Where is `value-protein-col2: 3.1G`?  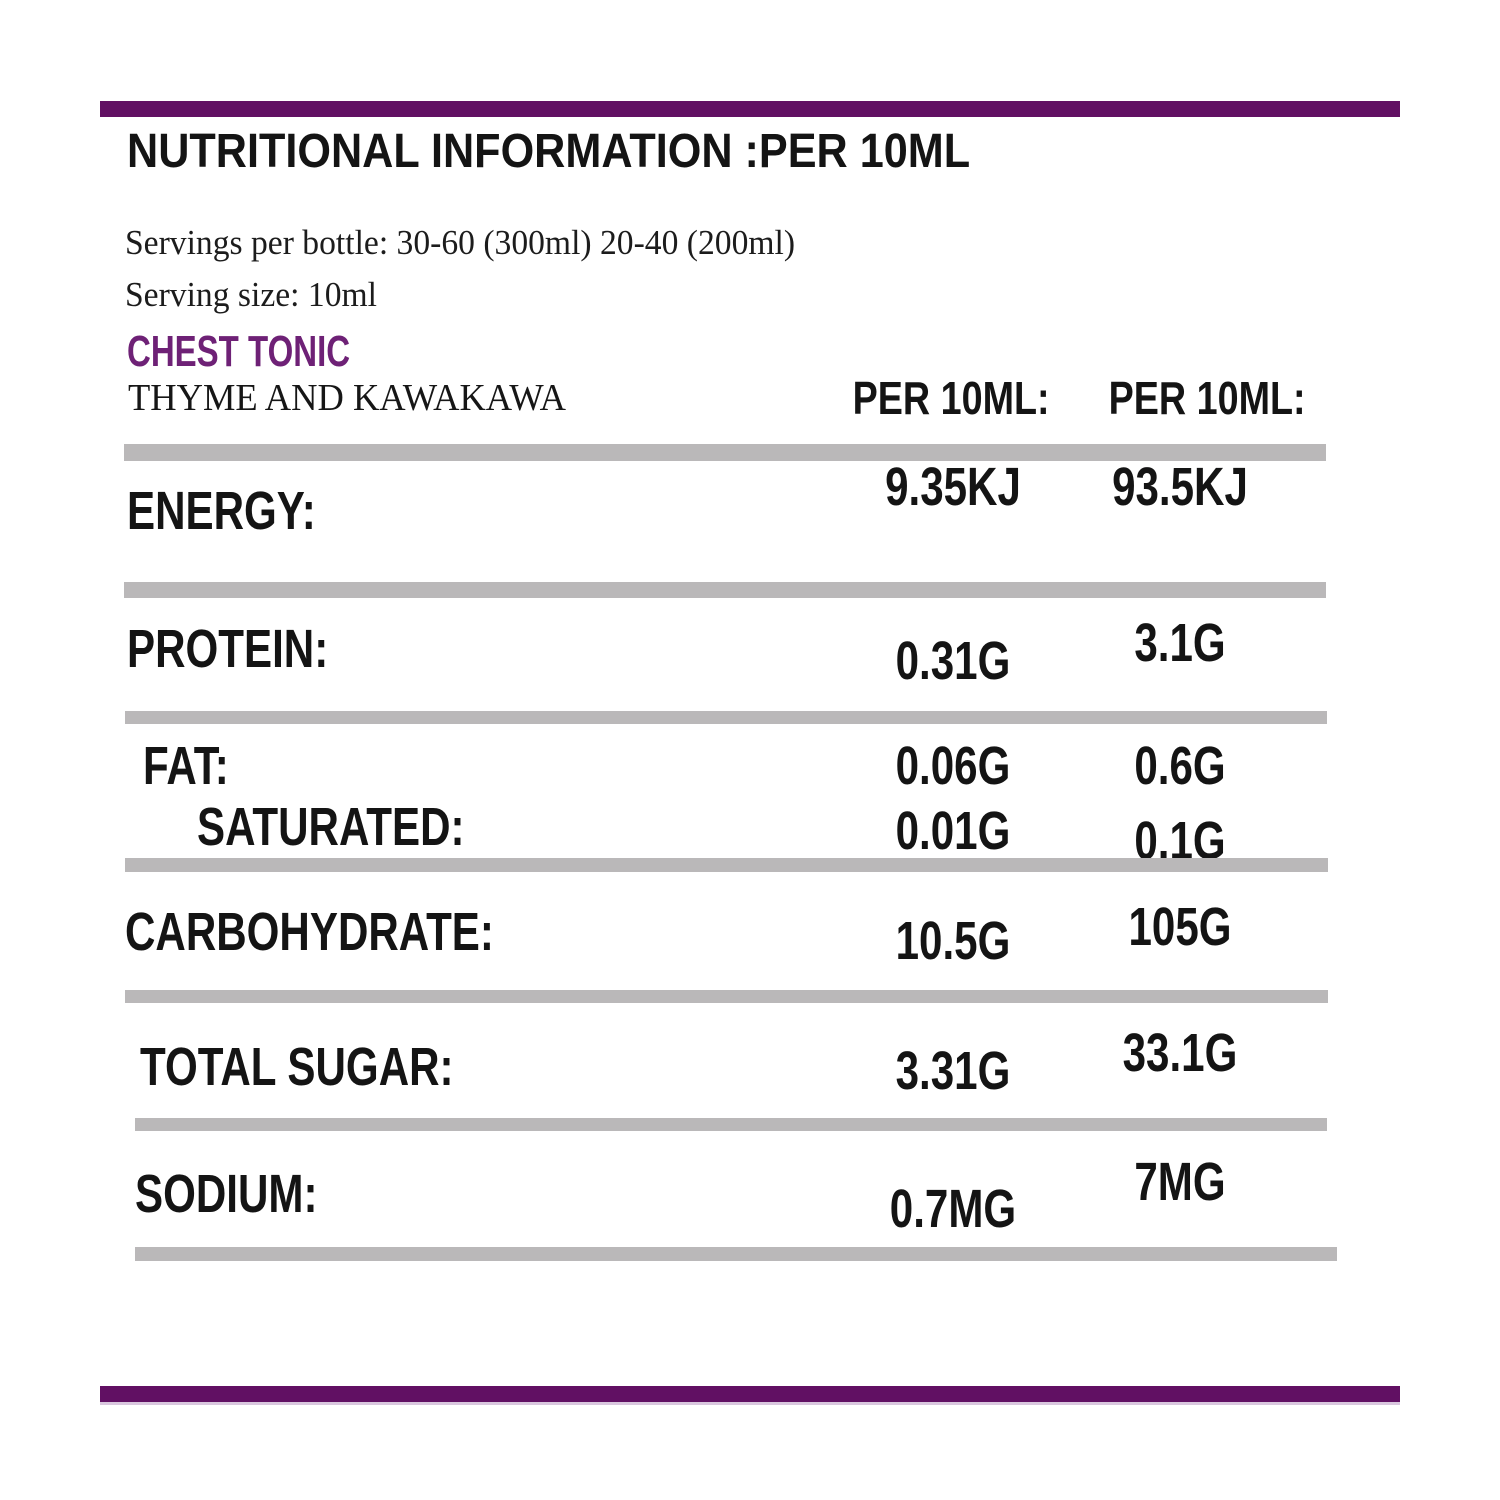
value-protein-col2: 3.1G is located at coordinates (1180, 643).